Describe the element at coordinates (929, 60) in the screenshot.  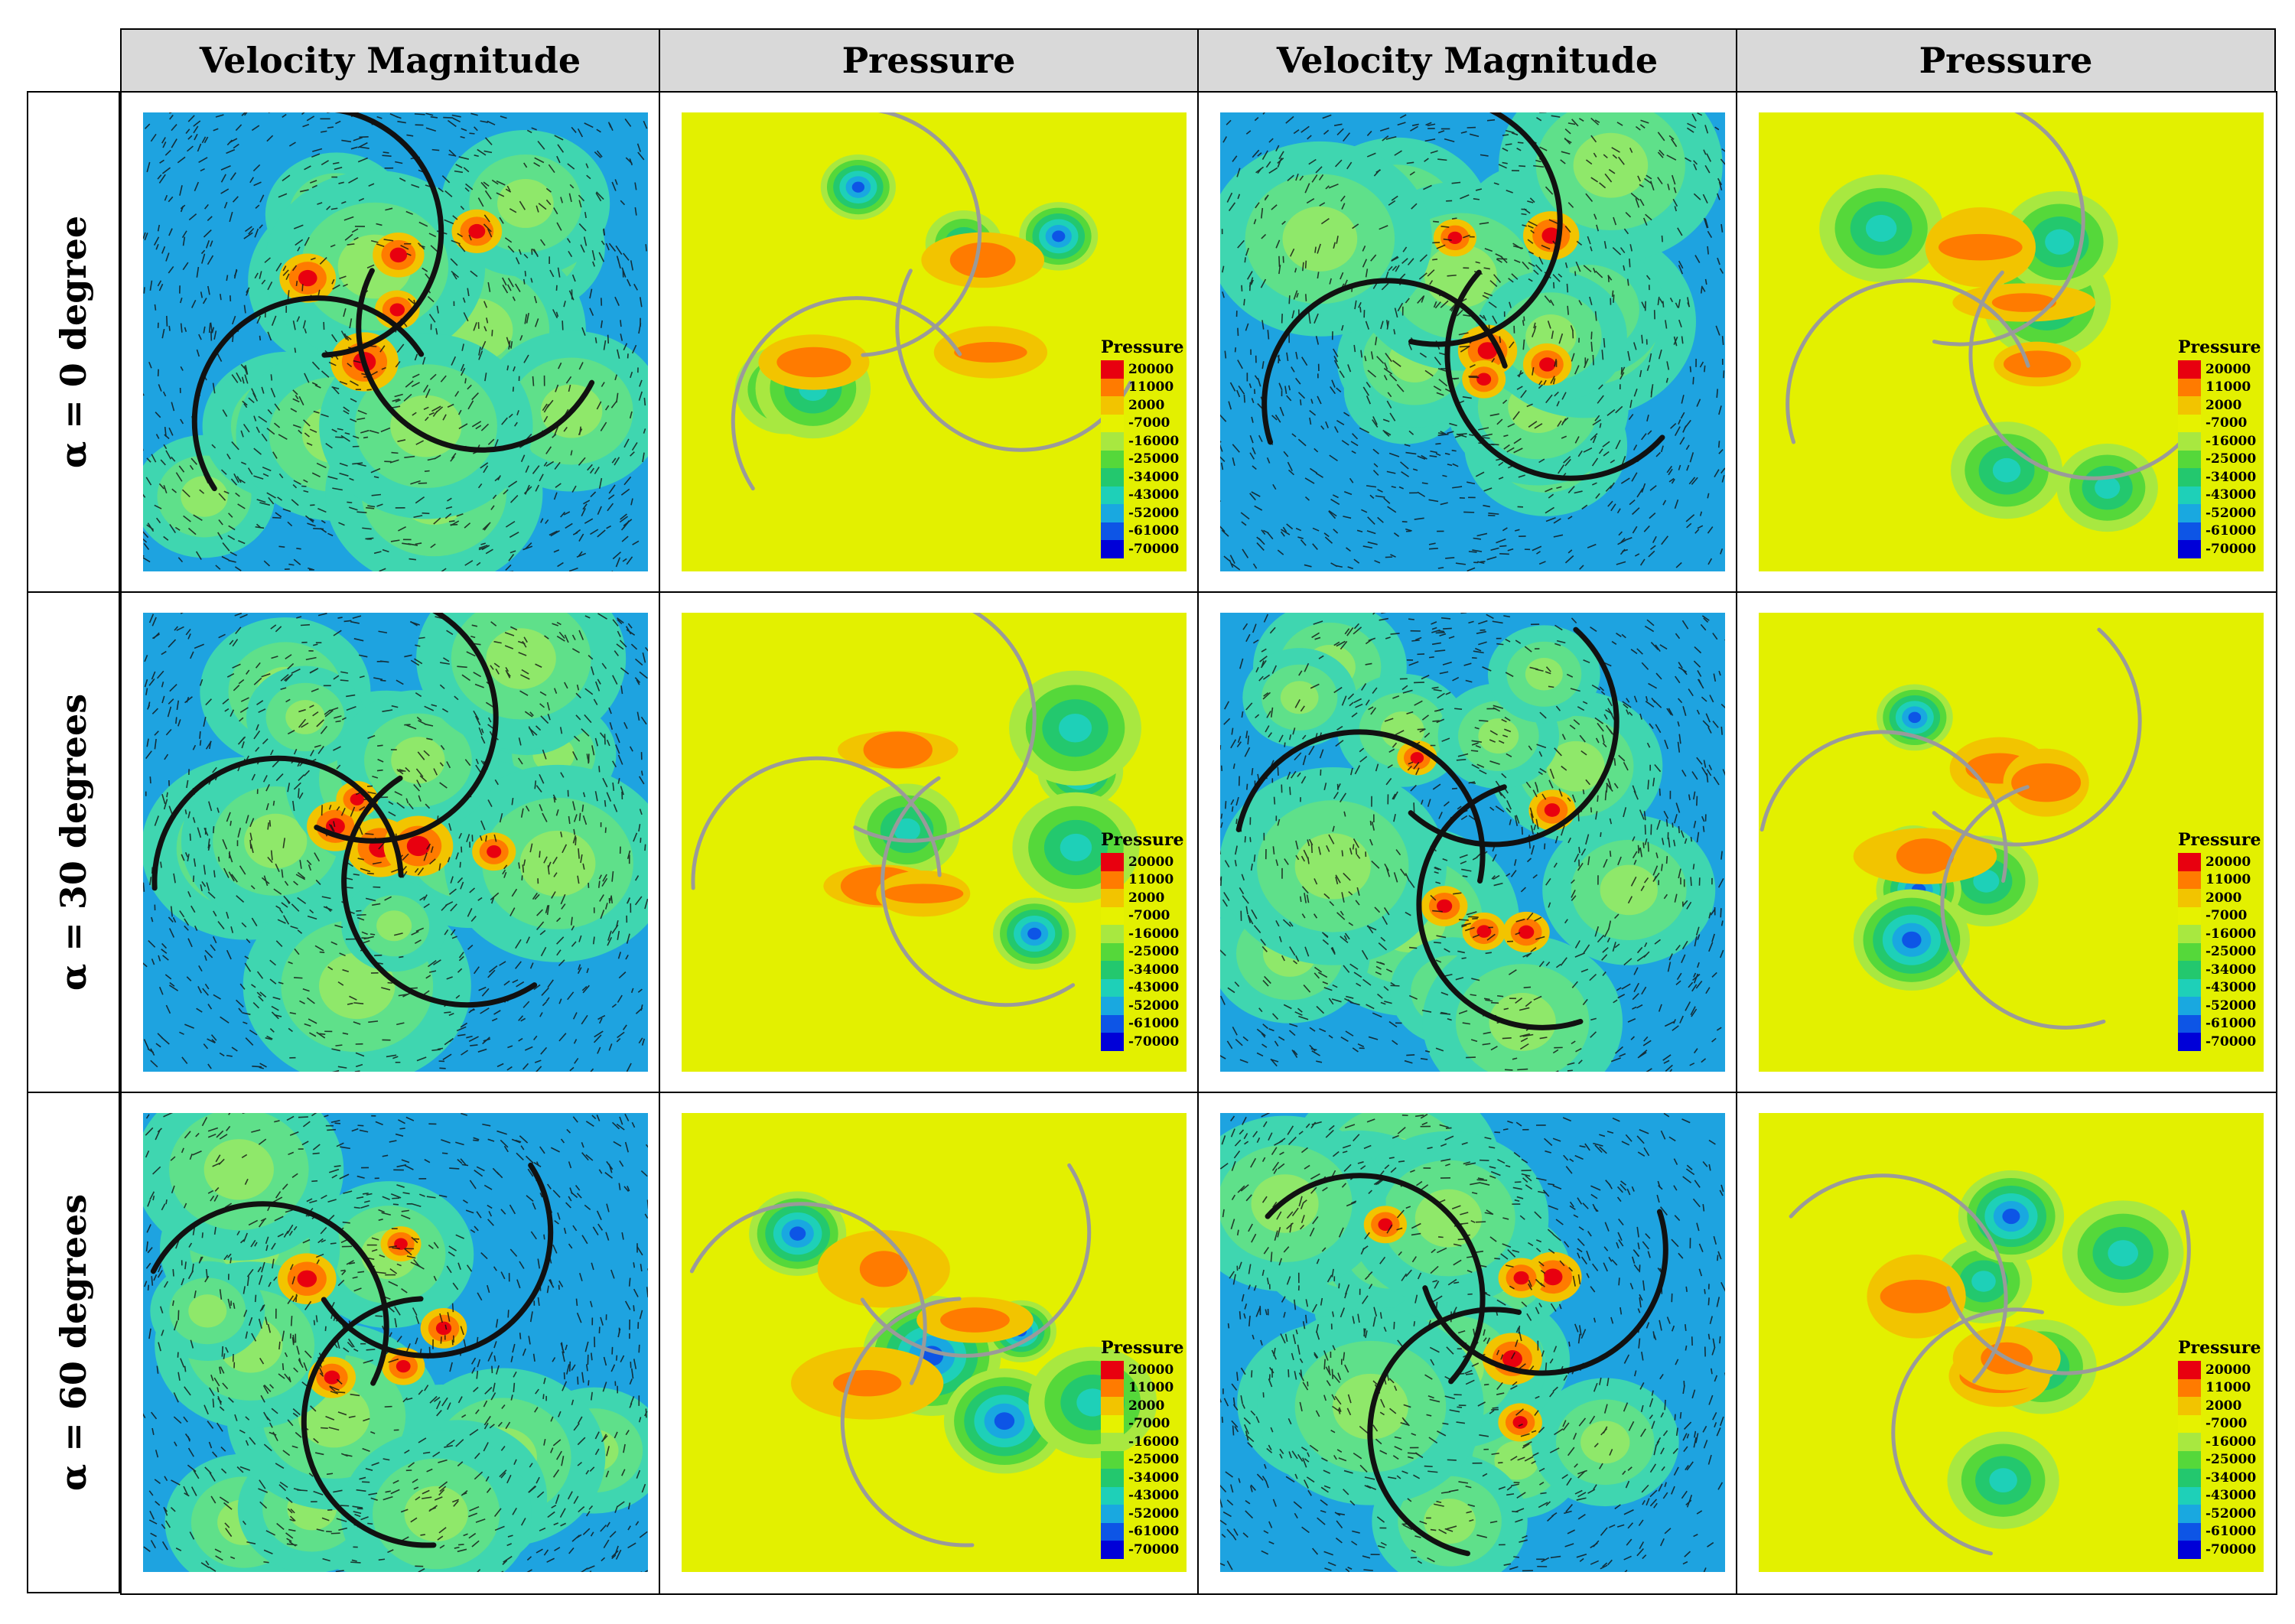
I see `column-header-pressure-1: Pressure` at that location.